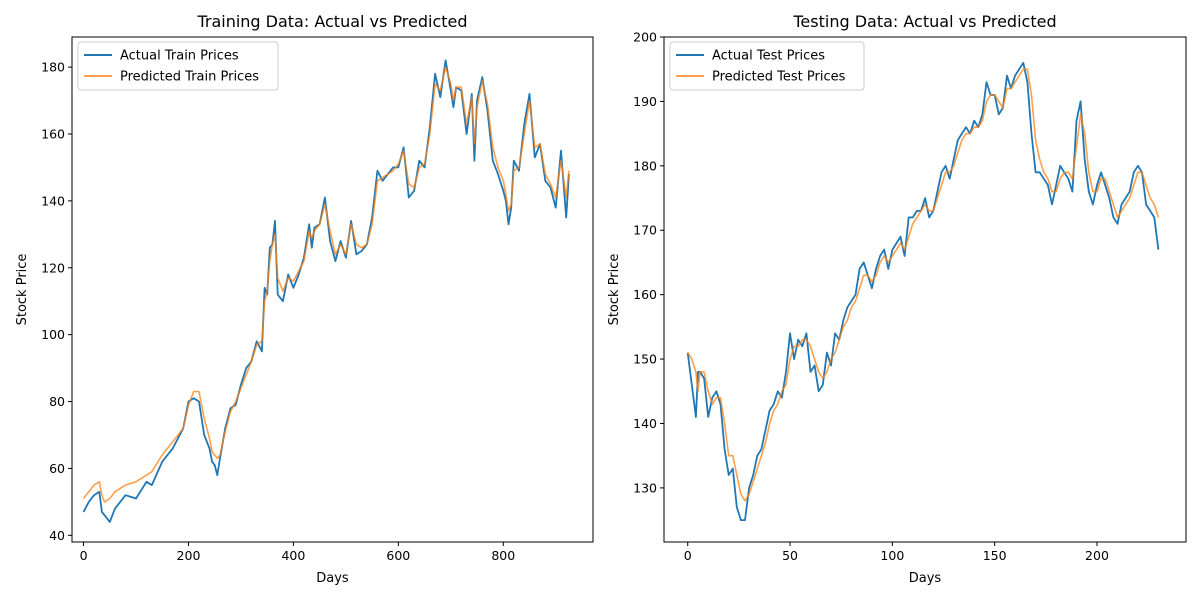  Describe the element at coordinates (178, 66) in the screenshot. I see `chart-0-legend-box` at that location.